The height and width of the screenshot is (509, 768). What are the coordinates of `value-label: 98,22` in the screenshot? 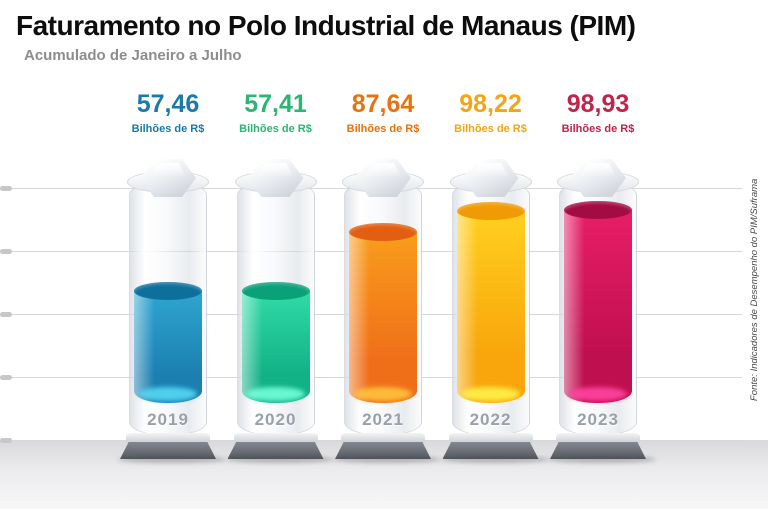 It's located at (490, 104).